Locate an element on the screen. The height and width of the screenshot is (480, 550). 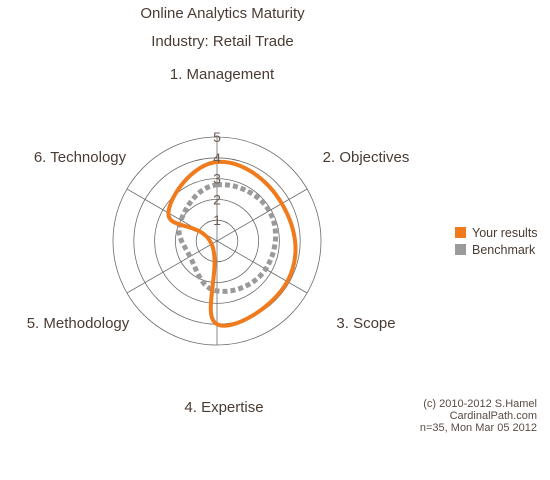
axis-label-4: 4. Expertise is located at coordinates (223, 407).